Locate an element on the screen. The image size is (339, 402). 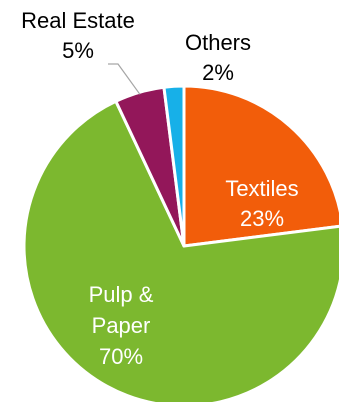
leader-lines is located at coordinates (124, 79).